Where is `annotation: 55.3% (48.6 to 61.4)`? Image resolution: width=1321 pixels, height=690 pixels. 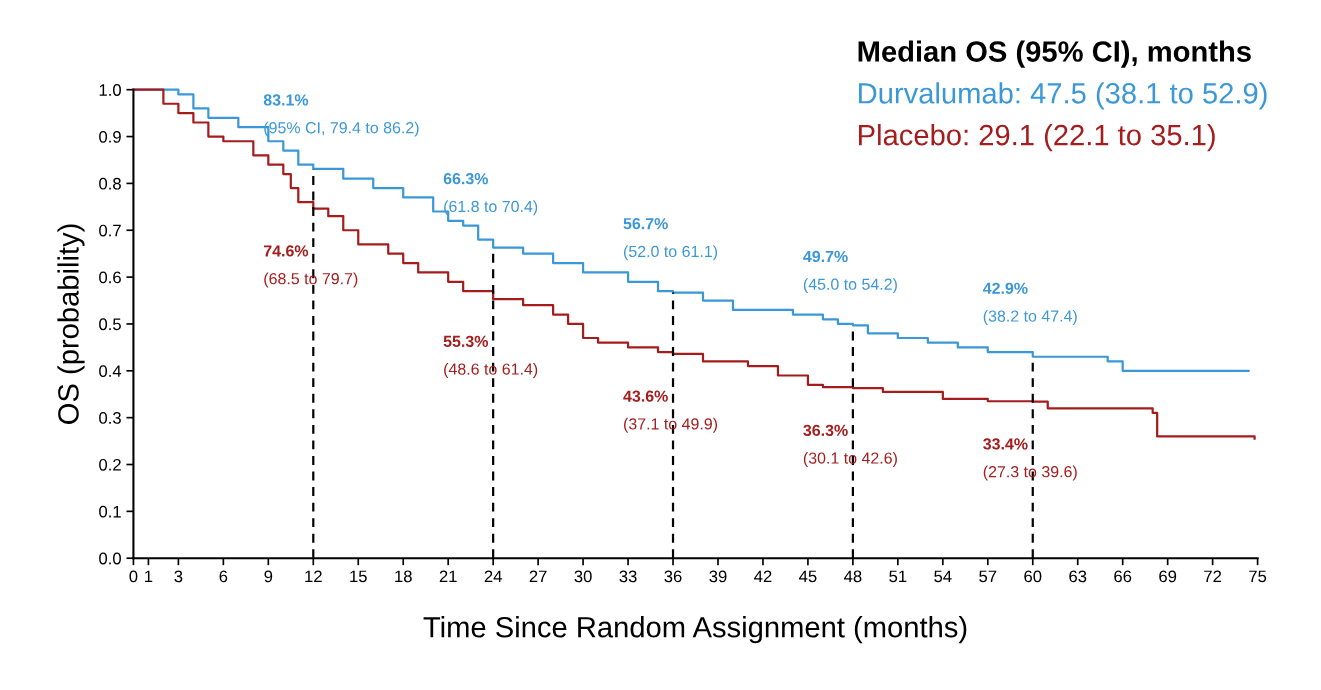
annotation: 55.3% (48.6 to 61.4) is located at coordinates (490, 356).